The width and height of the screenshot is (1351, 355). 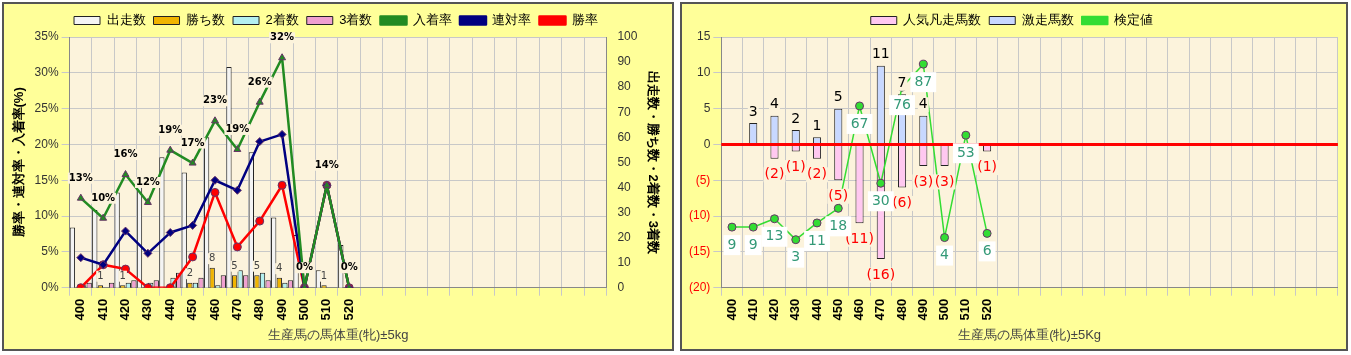 What do you see at coordinates (627, 36) in the screenshot?
I see `y2-tick-label: 100` at bounding box center [627, 36].